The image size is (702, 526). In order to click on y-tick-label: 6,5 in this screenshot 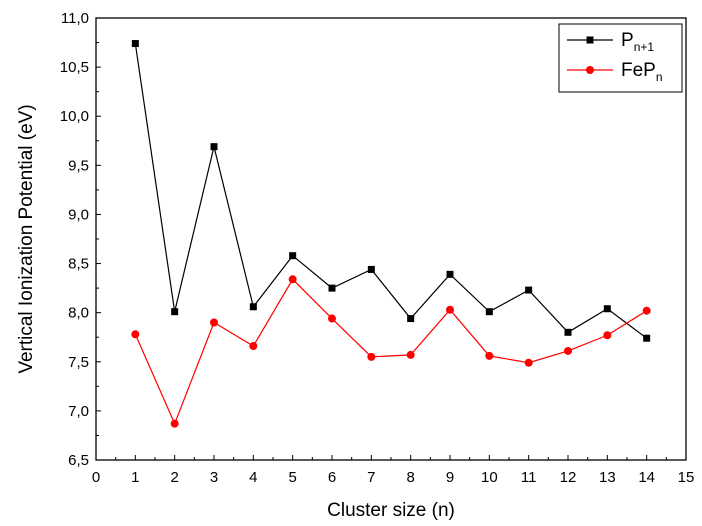, I will do `click(78, 460)`.